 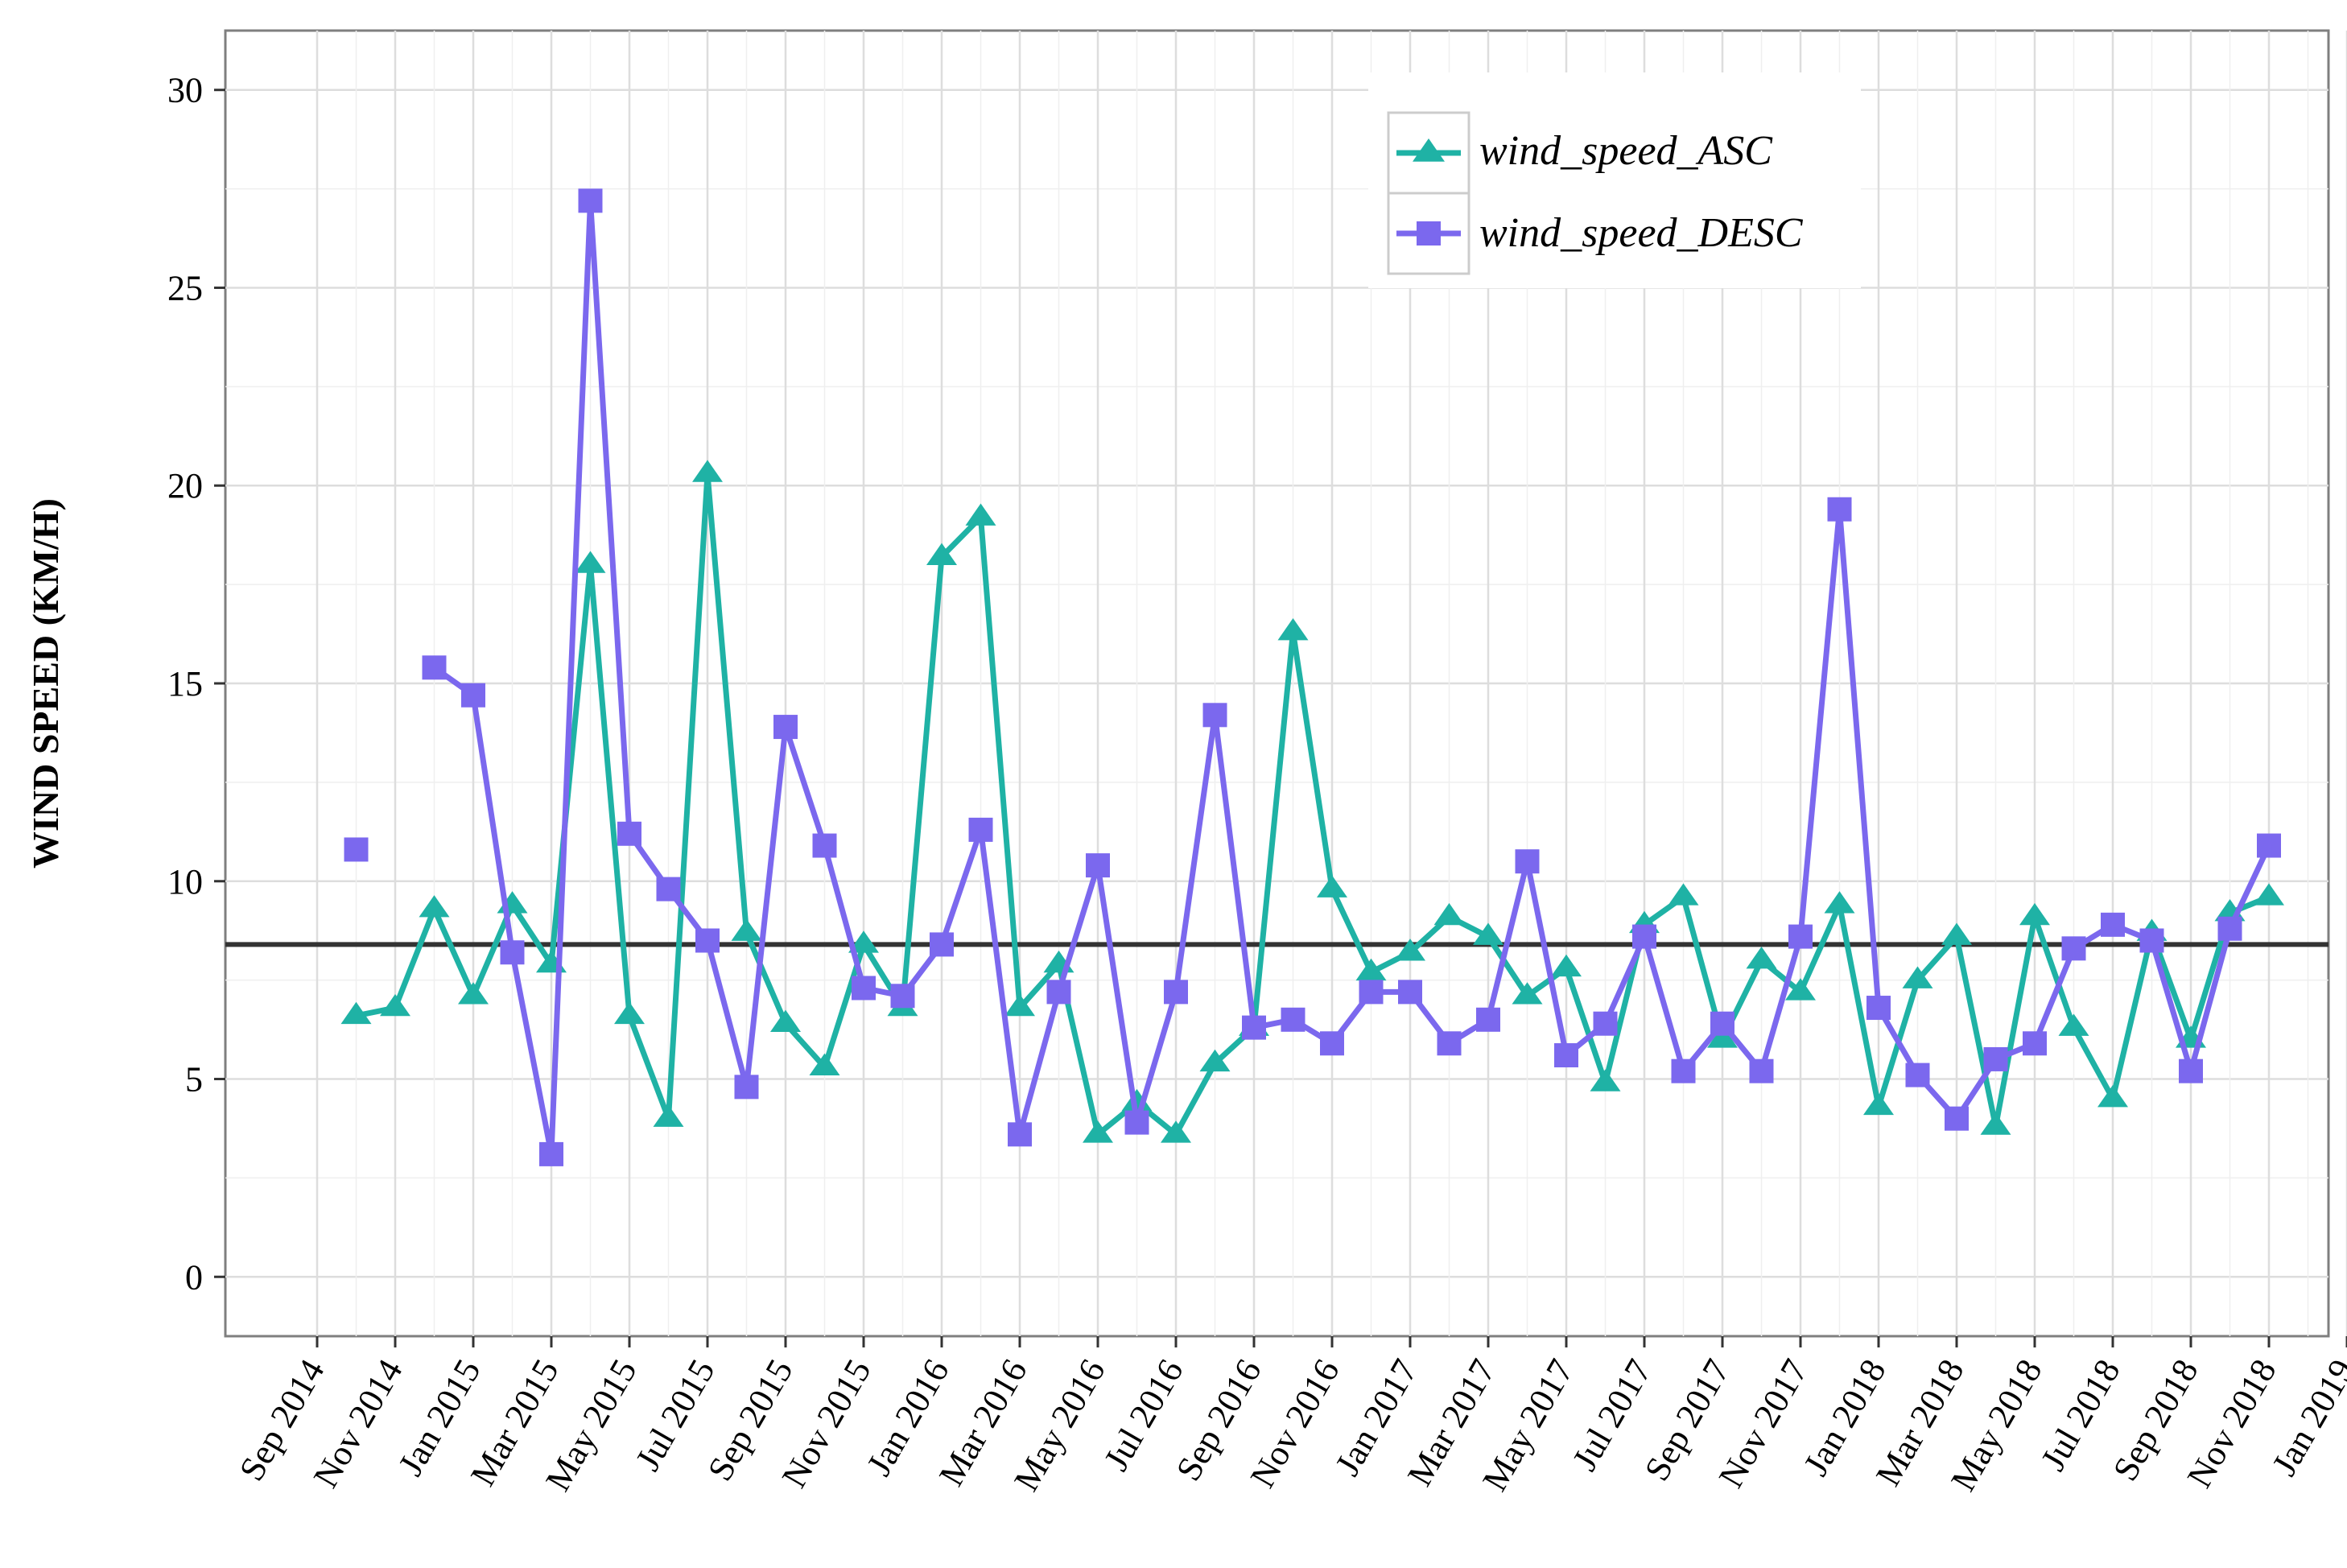 I want to click on y-axis-label: WIND SPEED (KM/H), so click(x=45, y=683).